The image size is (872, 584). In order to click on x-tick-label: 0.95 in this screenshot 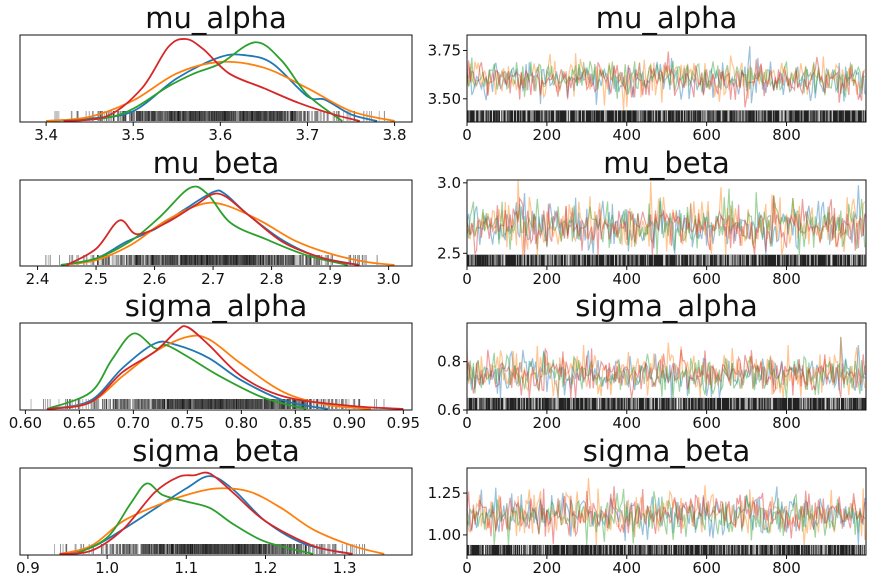, I will do `click(403, 423)`.